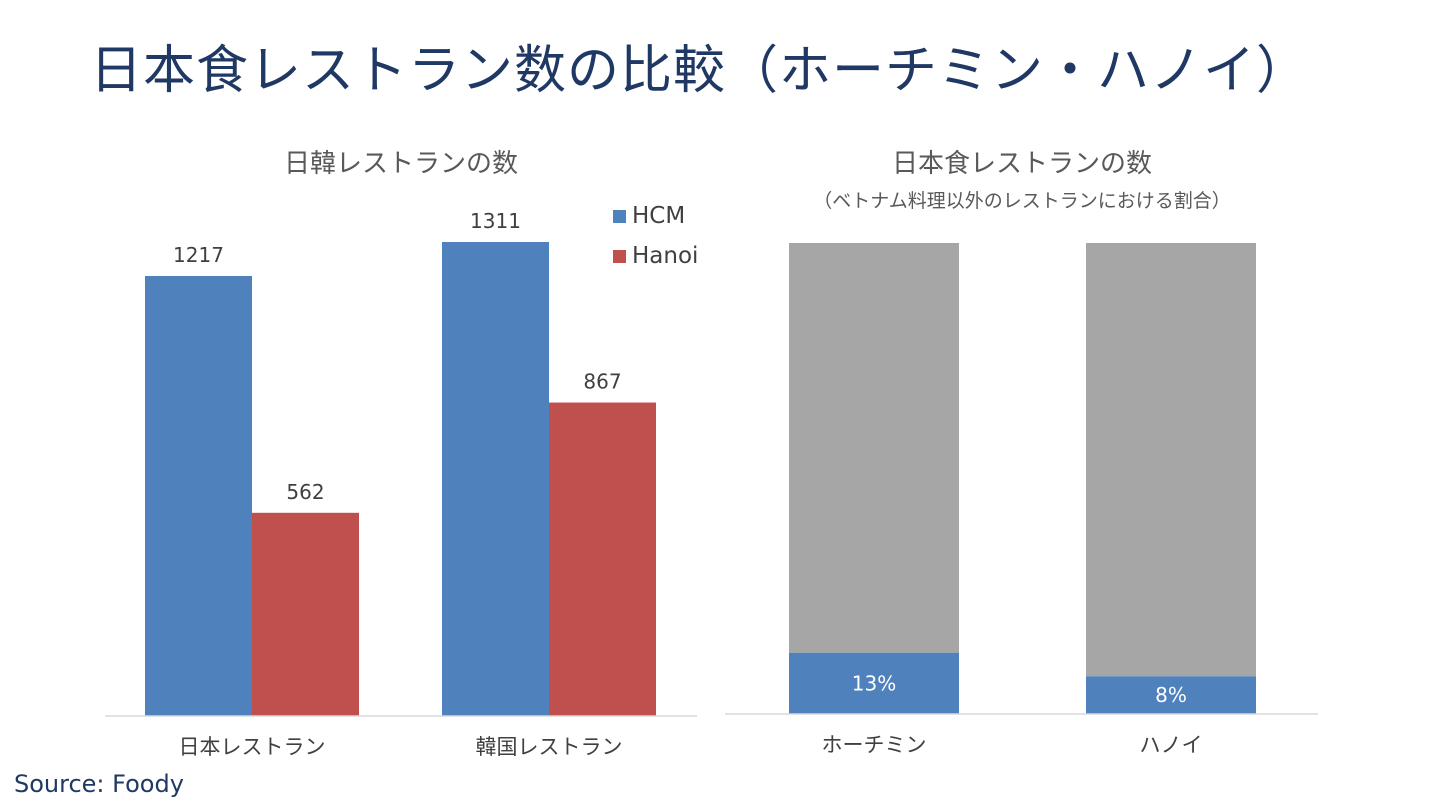  What do you see at coordinates (665, 256) in the screenshot?
I see `legend-label-1: Hanoi` at bounding box center [665, 256].